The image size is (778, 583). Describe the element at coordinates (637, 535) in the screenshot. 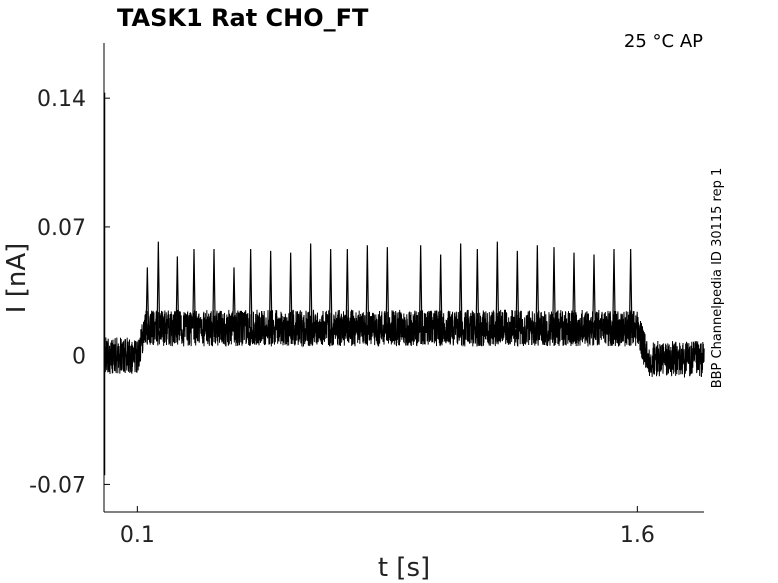

I see `x-tick-label: 1.6` at that location.